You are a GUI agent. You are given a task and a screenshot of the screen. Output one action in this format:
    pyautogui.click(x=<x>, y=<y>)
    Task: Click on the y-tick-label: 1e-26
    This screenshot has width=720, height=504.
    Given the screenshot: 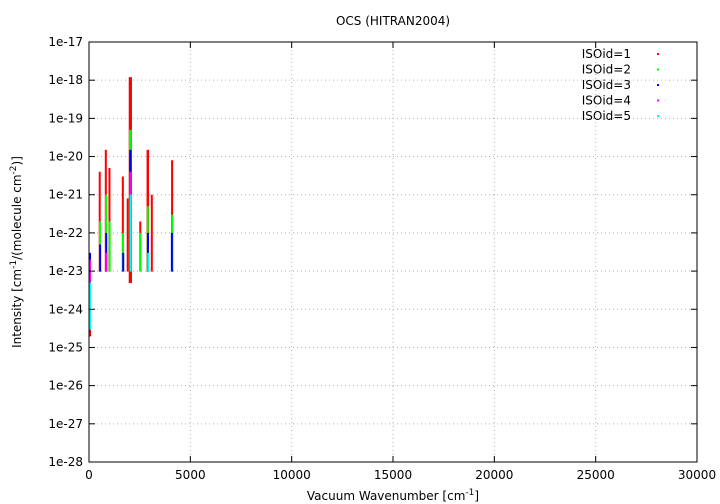 What is the action you would take?
    pyautogui.click(x=65, y=386)
    